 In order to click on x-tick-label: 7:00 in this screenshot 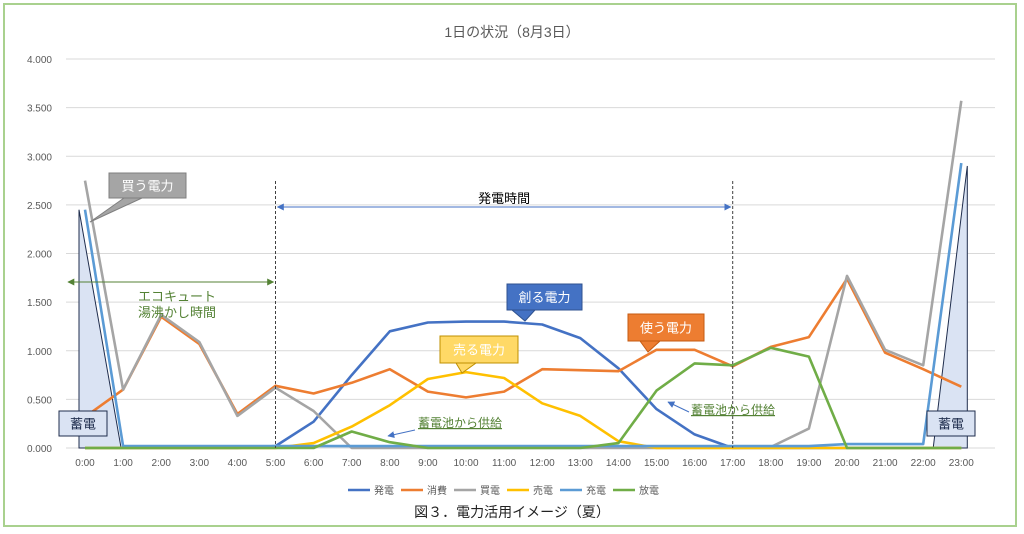, I will do `click(352, 463)`.